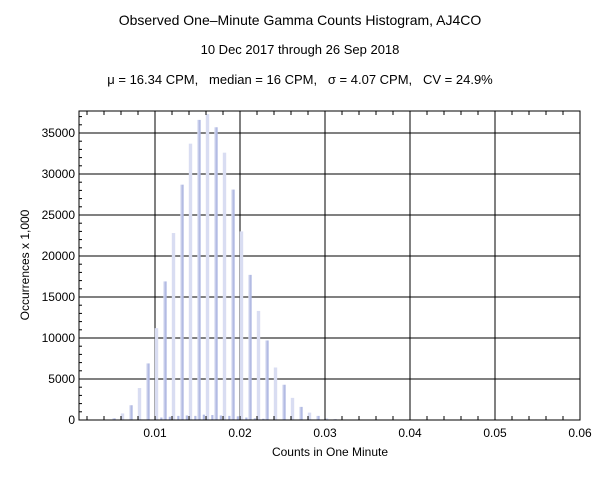 This screenshot has width=600, height=479. Describe the element at coordinates (61, 379) in the screenshot. I see `y-tick-label: 5000` at that location.